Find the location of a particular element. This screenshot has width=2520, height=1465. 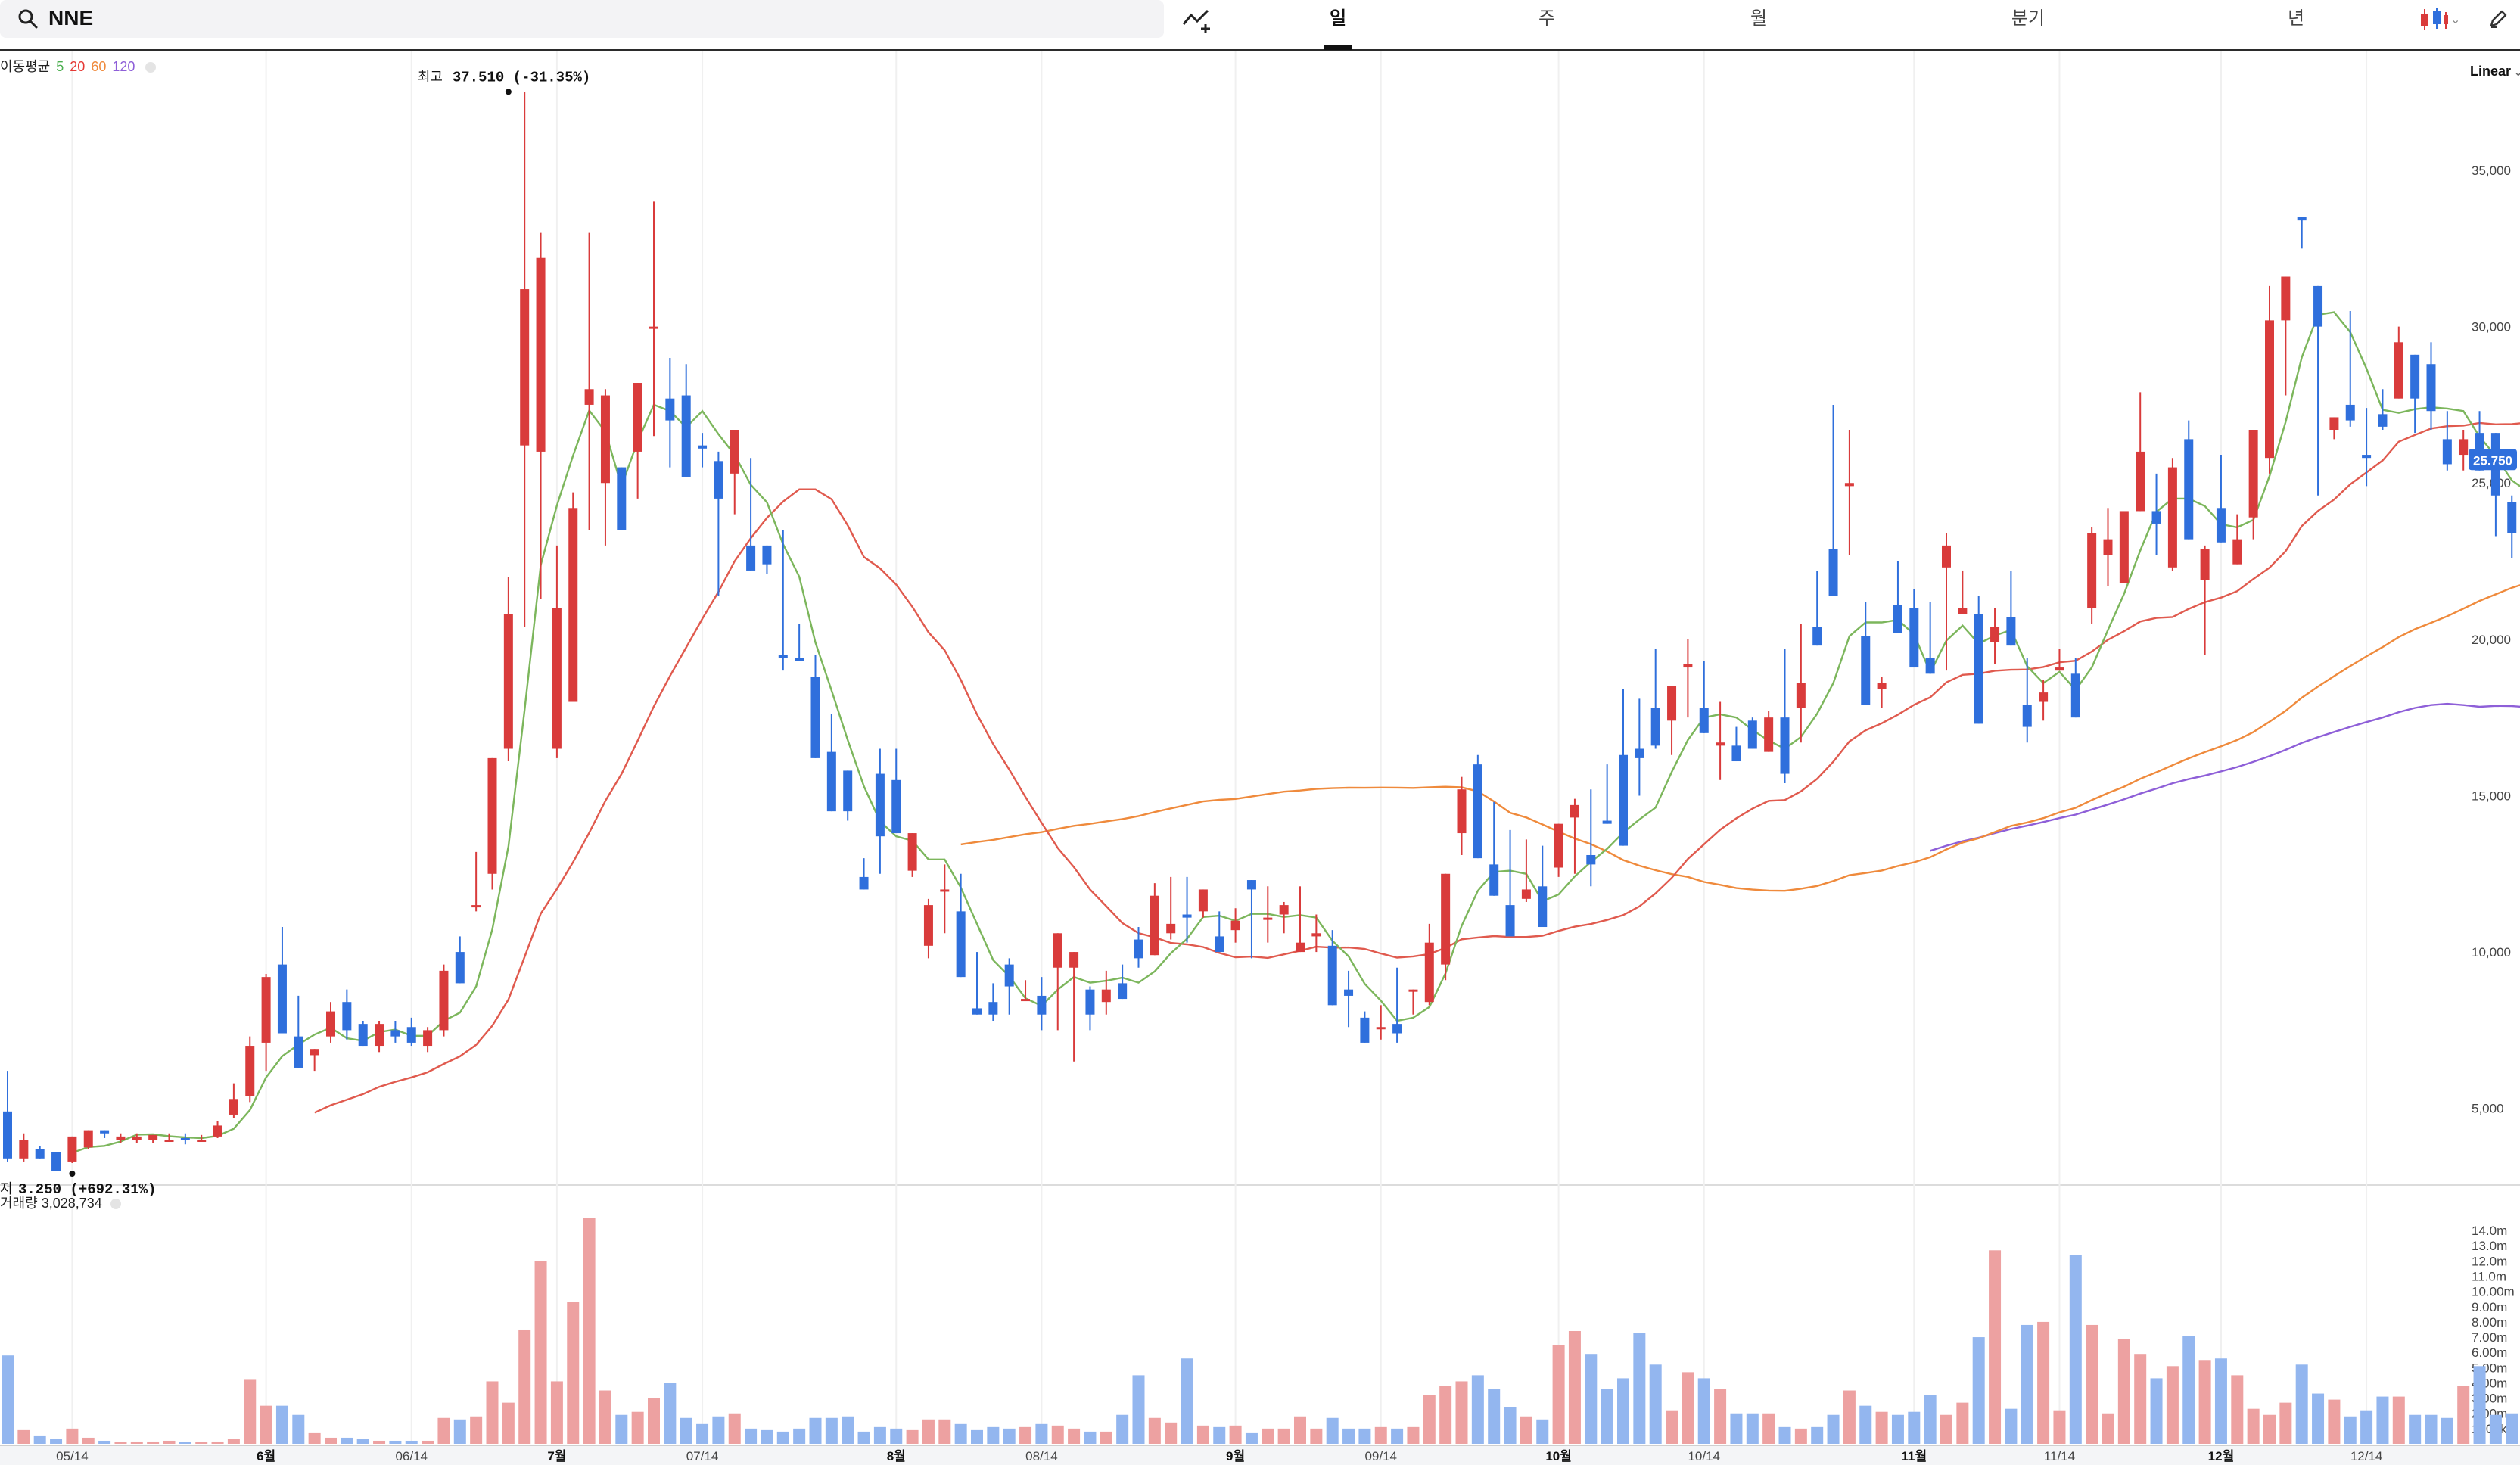

pencil-edit-icon is located at coordinates (2498, 19).